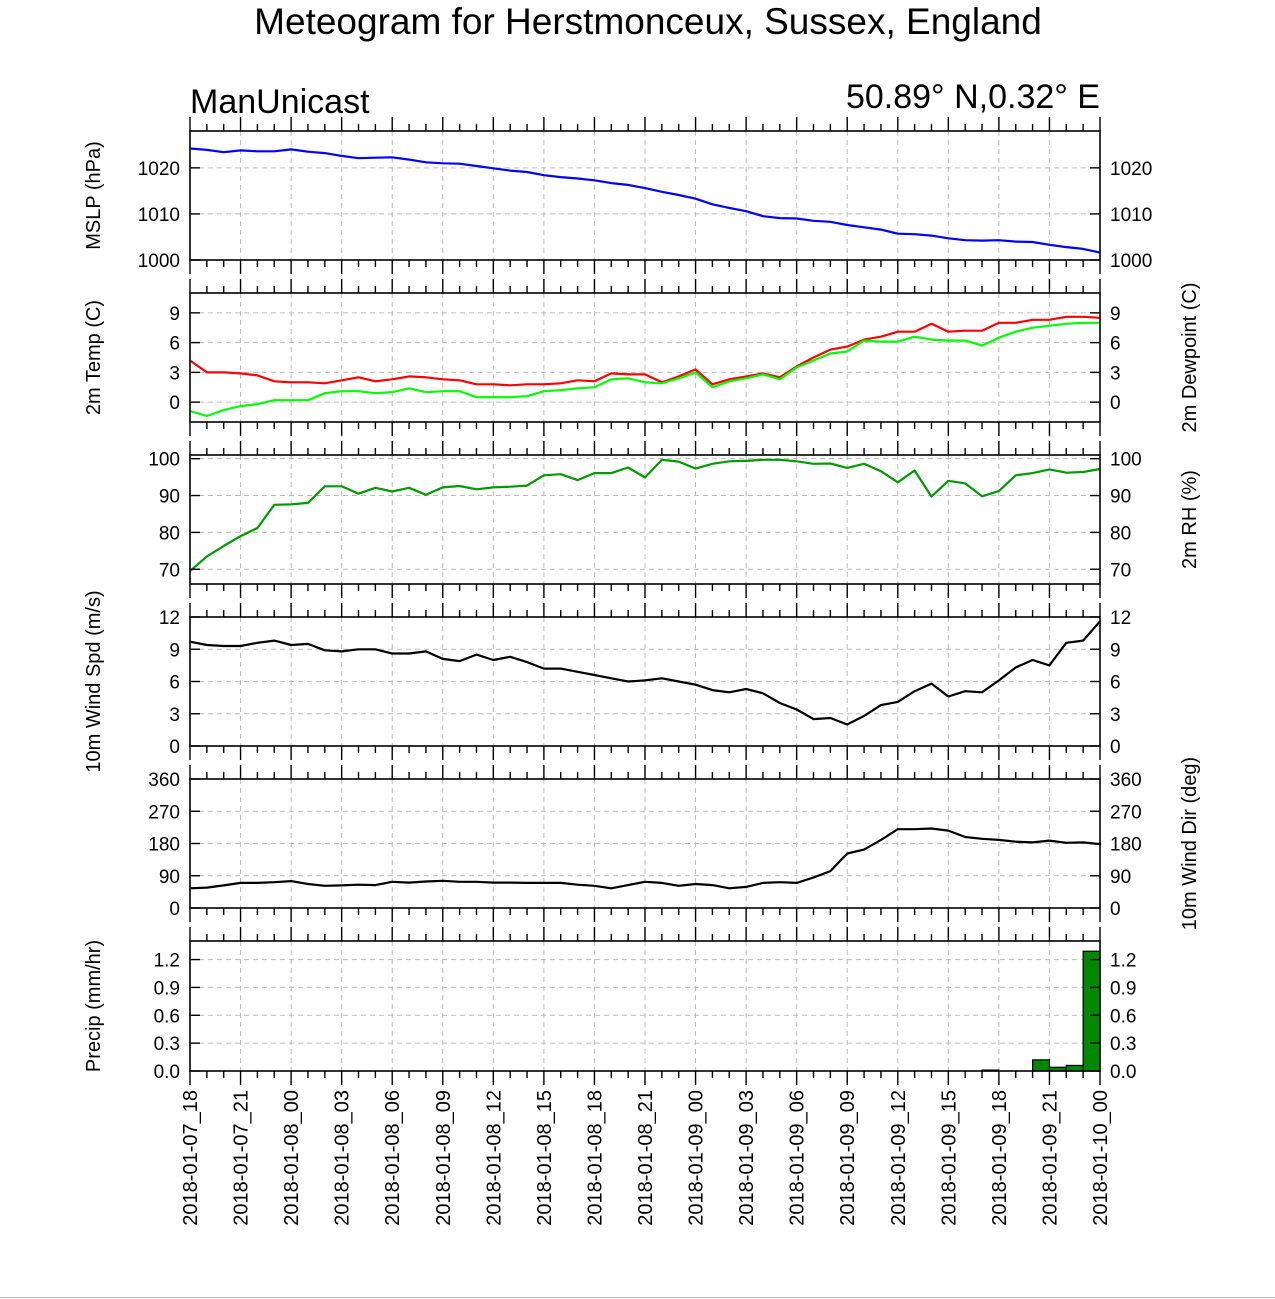 The height and width of the screenshot is (1299, 1275). I want to click on y-tick-label-right: 1000, so click(1131, 261).